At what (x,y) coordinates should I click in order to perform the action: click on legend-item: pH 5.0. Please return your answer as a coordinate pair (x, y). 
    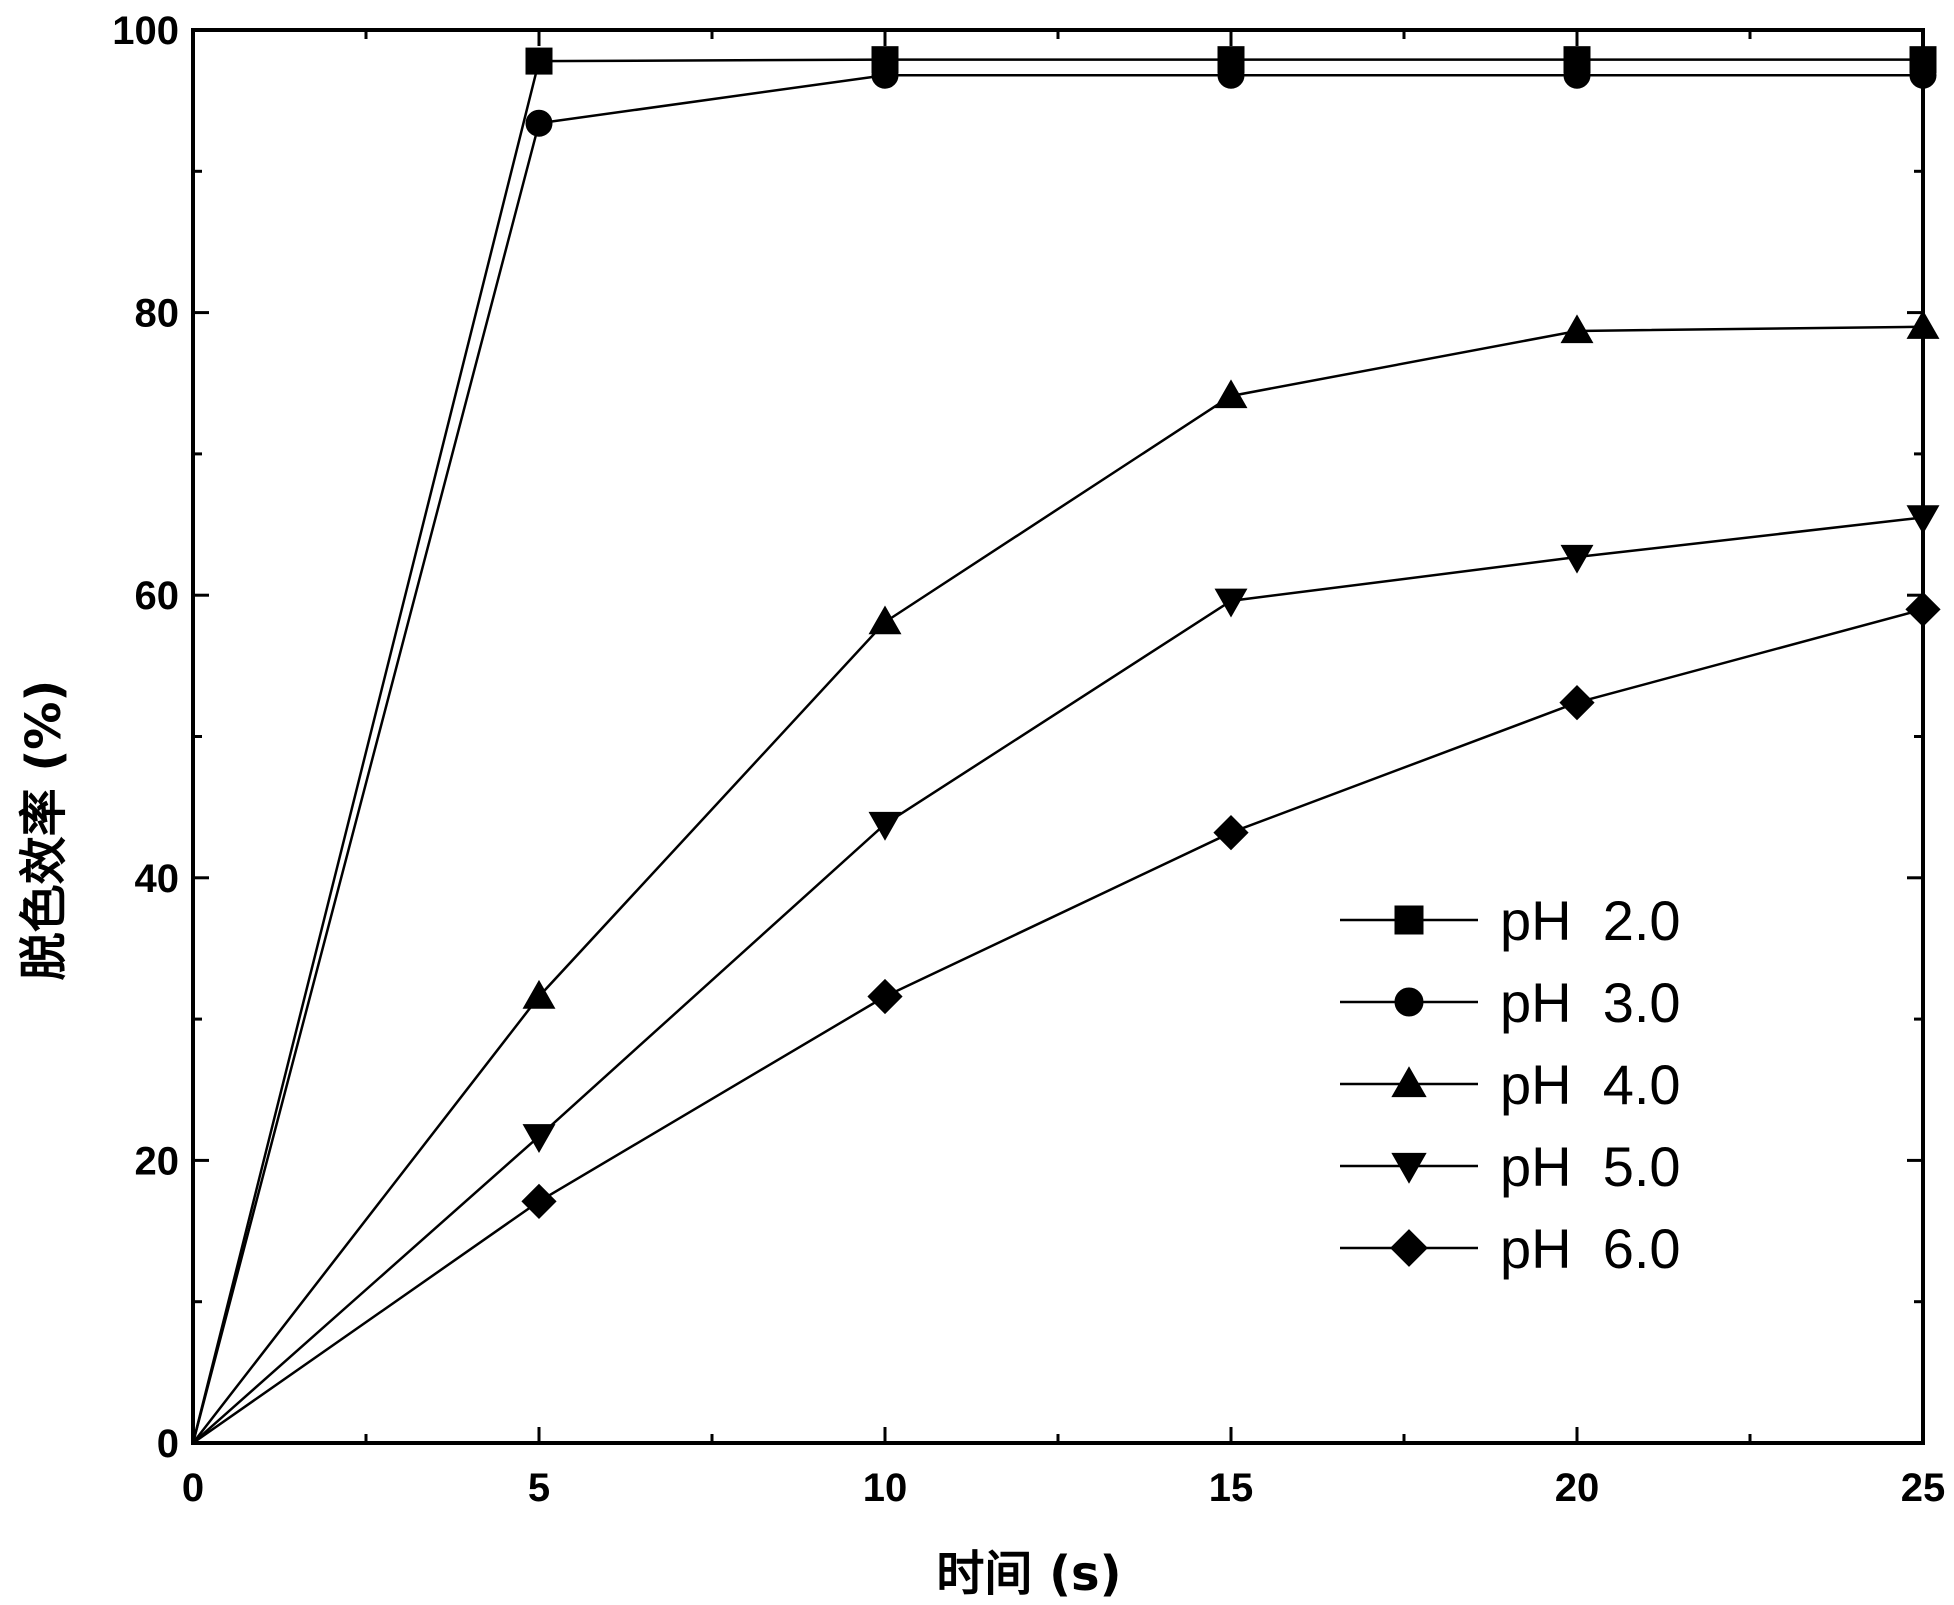
    Looking at the image, I should click on (1510, 1166).